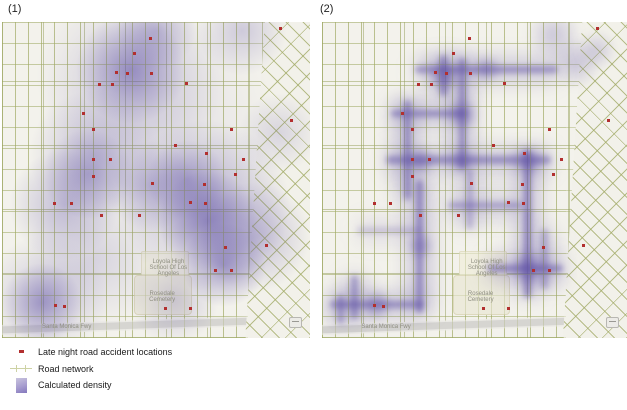 Image resolution: width=627 pixels, height=410 pixels. Describe the element at coordinates (51, 368) in the screenshot. I see `legend-item-road-network: Road network` at that location.